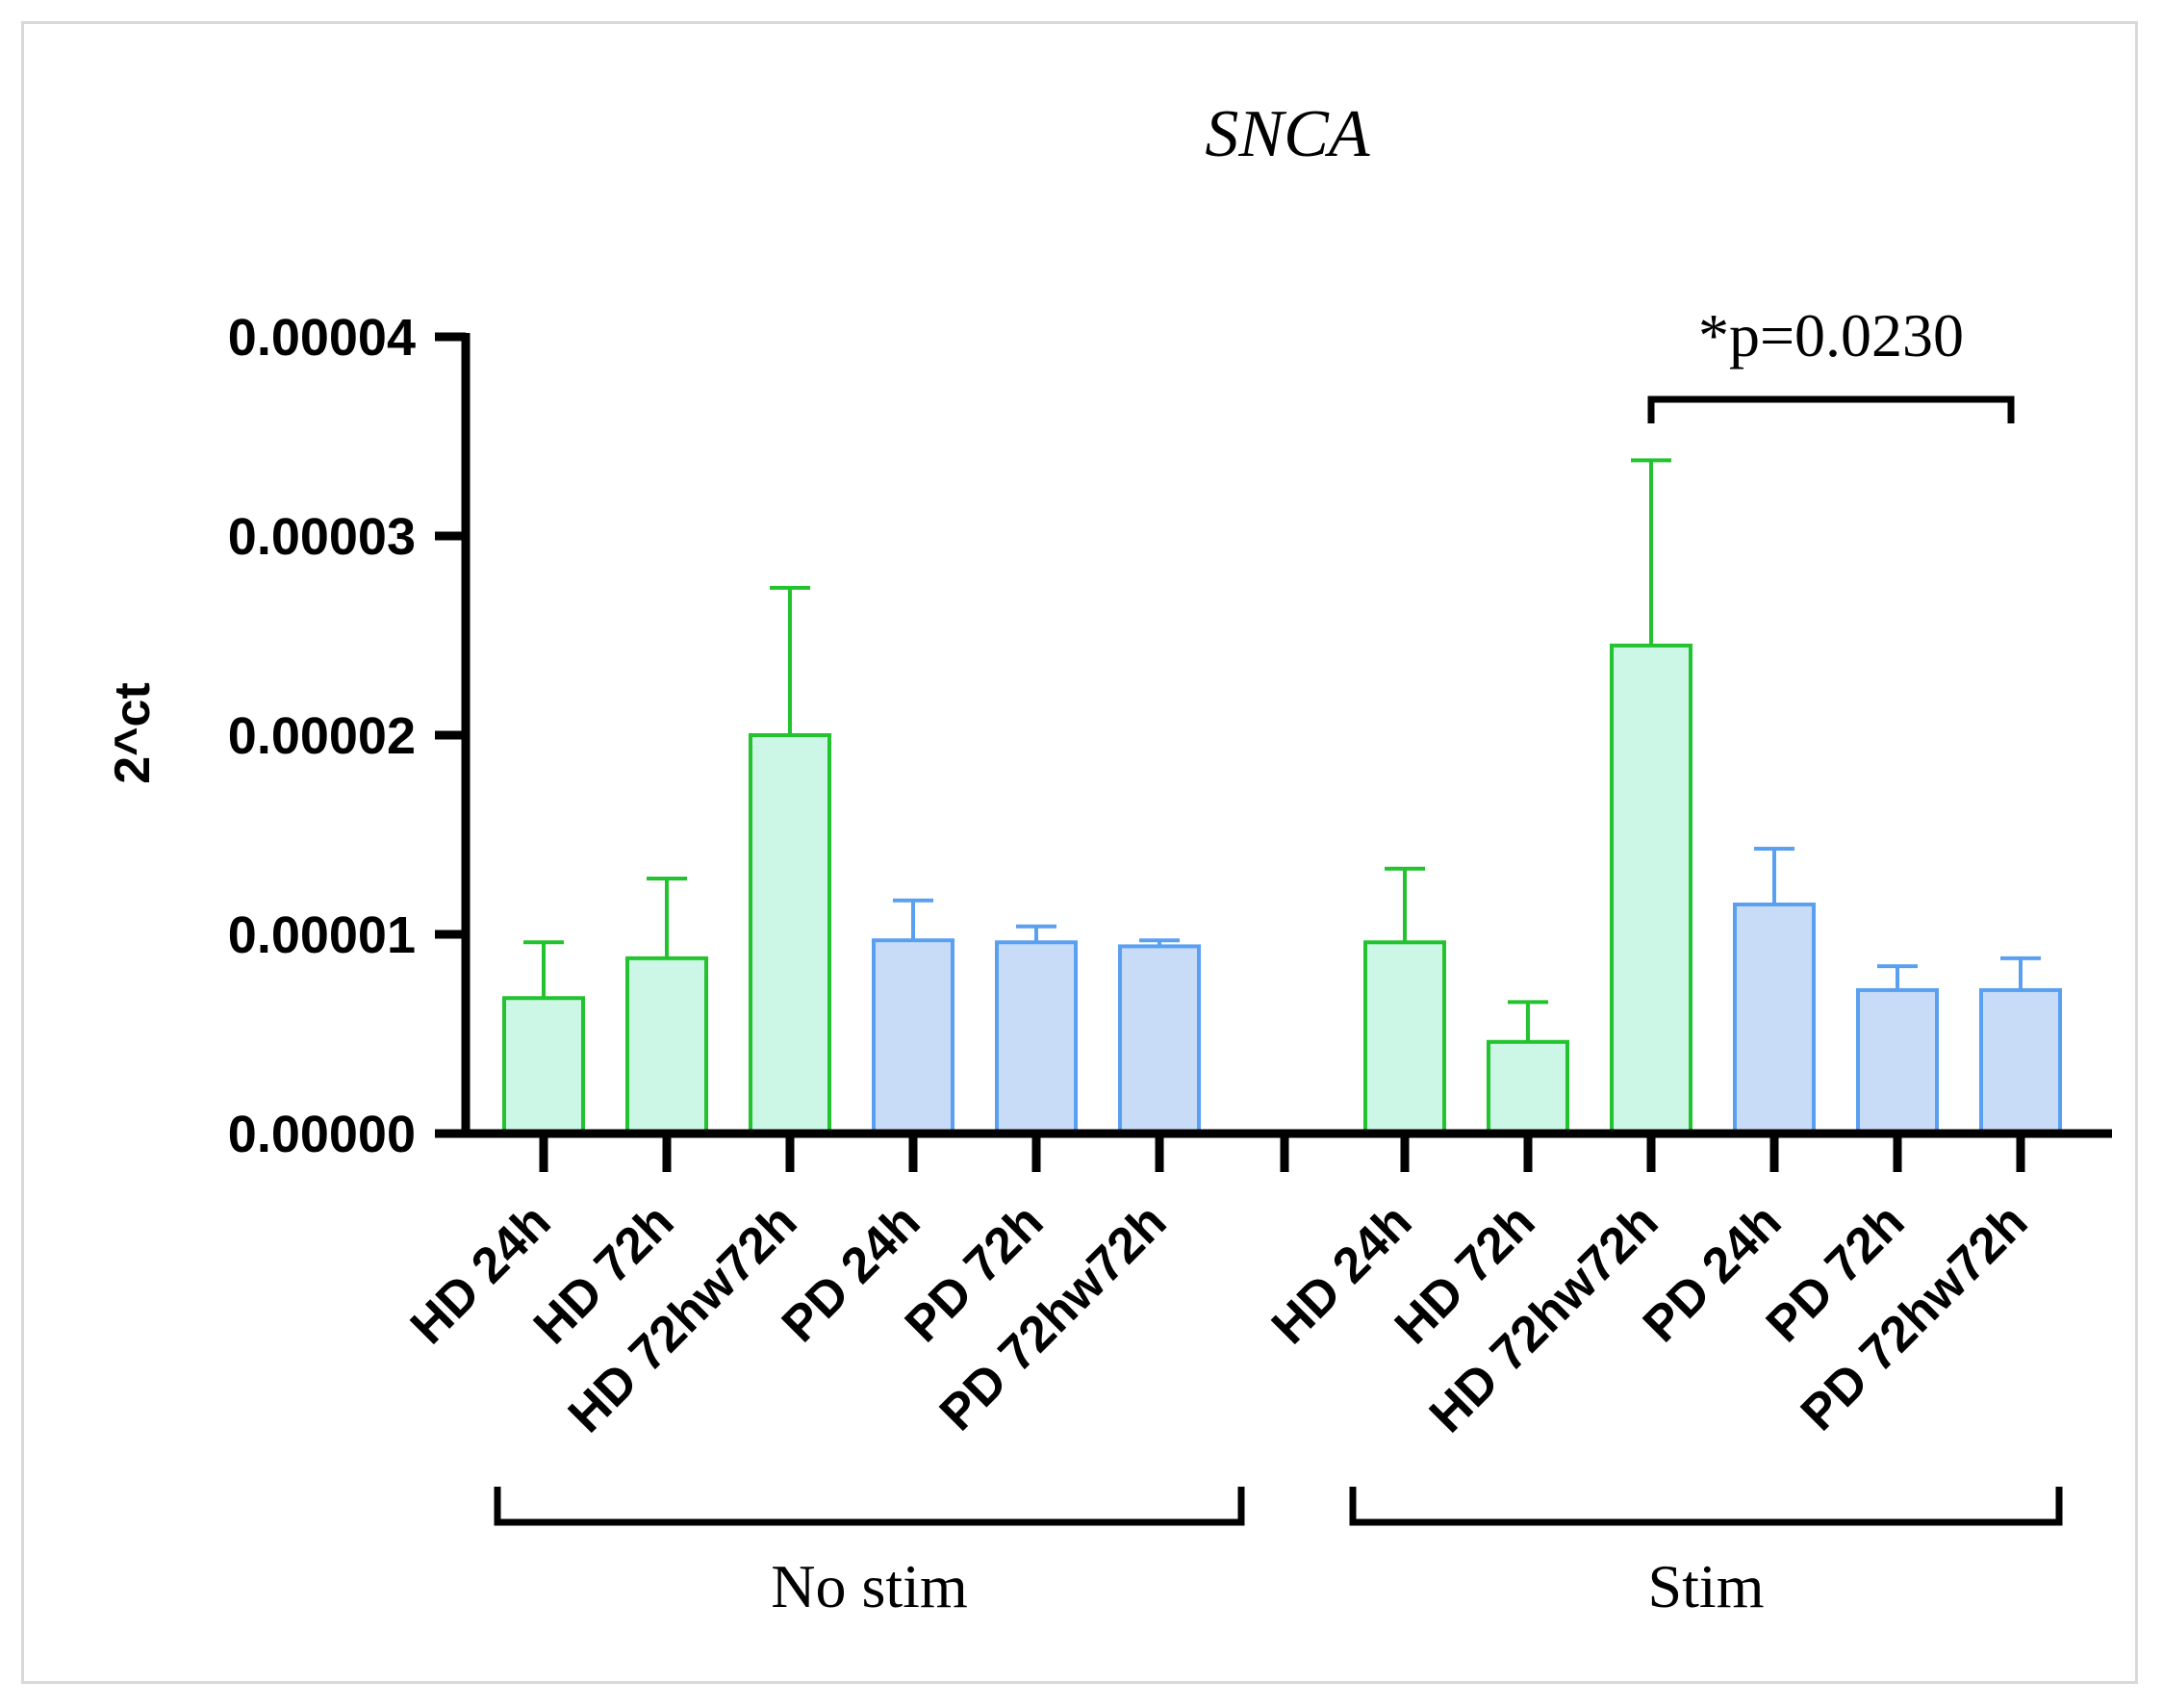 Image resolution: width=2163 pixels, height=1708 pixels. Describe the element at coordinates (543, 1065) in the screenshot. I see `bar-no-stim-hd-24h` at that location.